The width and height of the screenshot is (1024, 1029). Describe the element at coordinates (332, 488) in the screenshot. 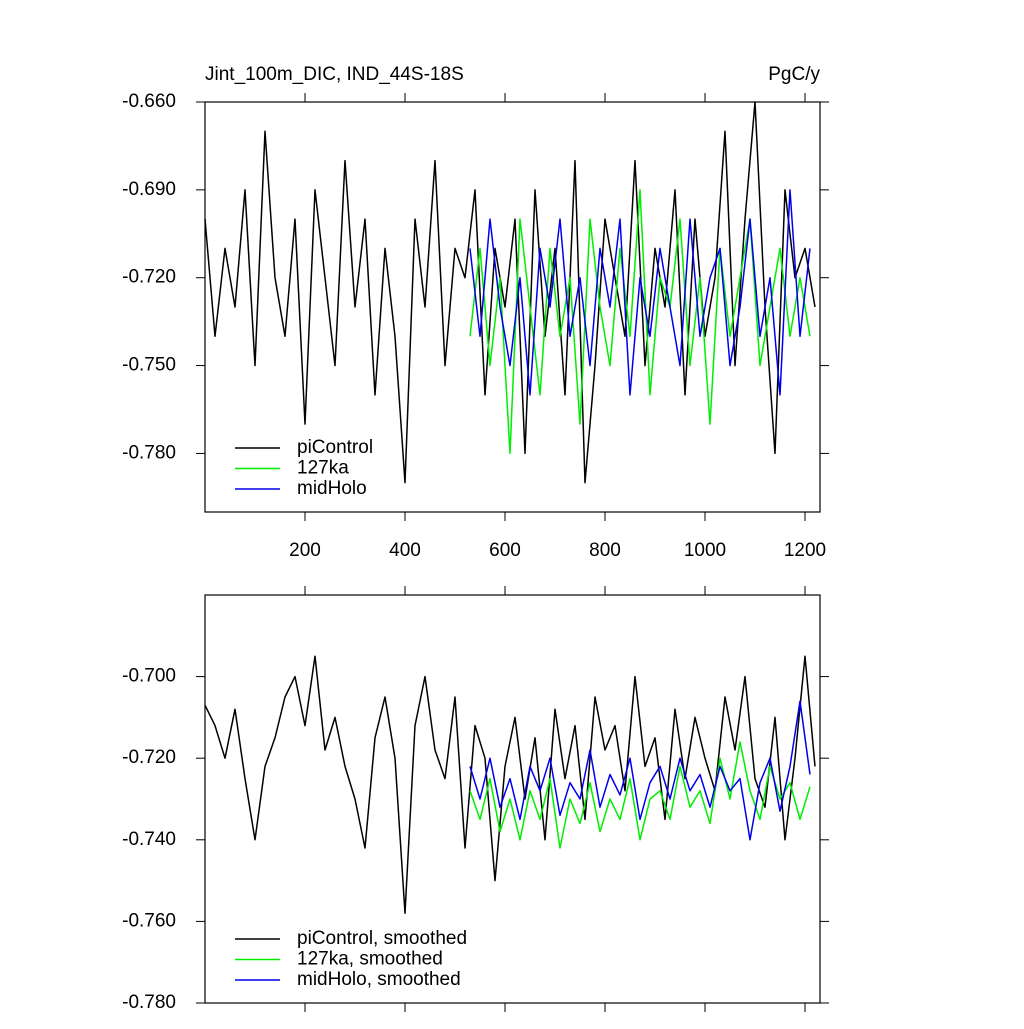

I see `legend-label: midHolo` at that location.